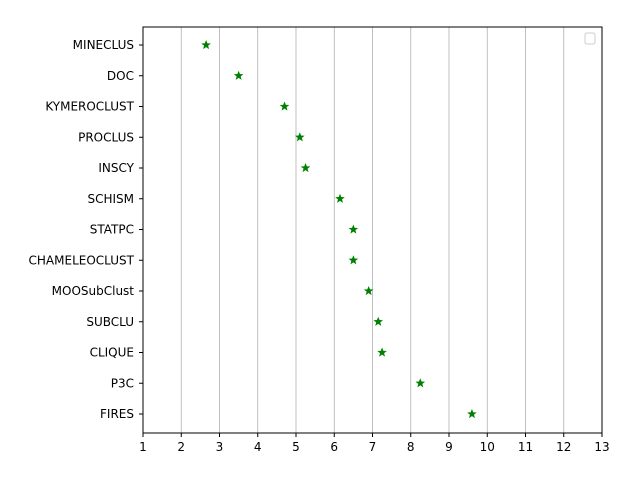  I want to click on x-tick-label: 3, so click(220, 447).